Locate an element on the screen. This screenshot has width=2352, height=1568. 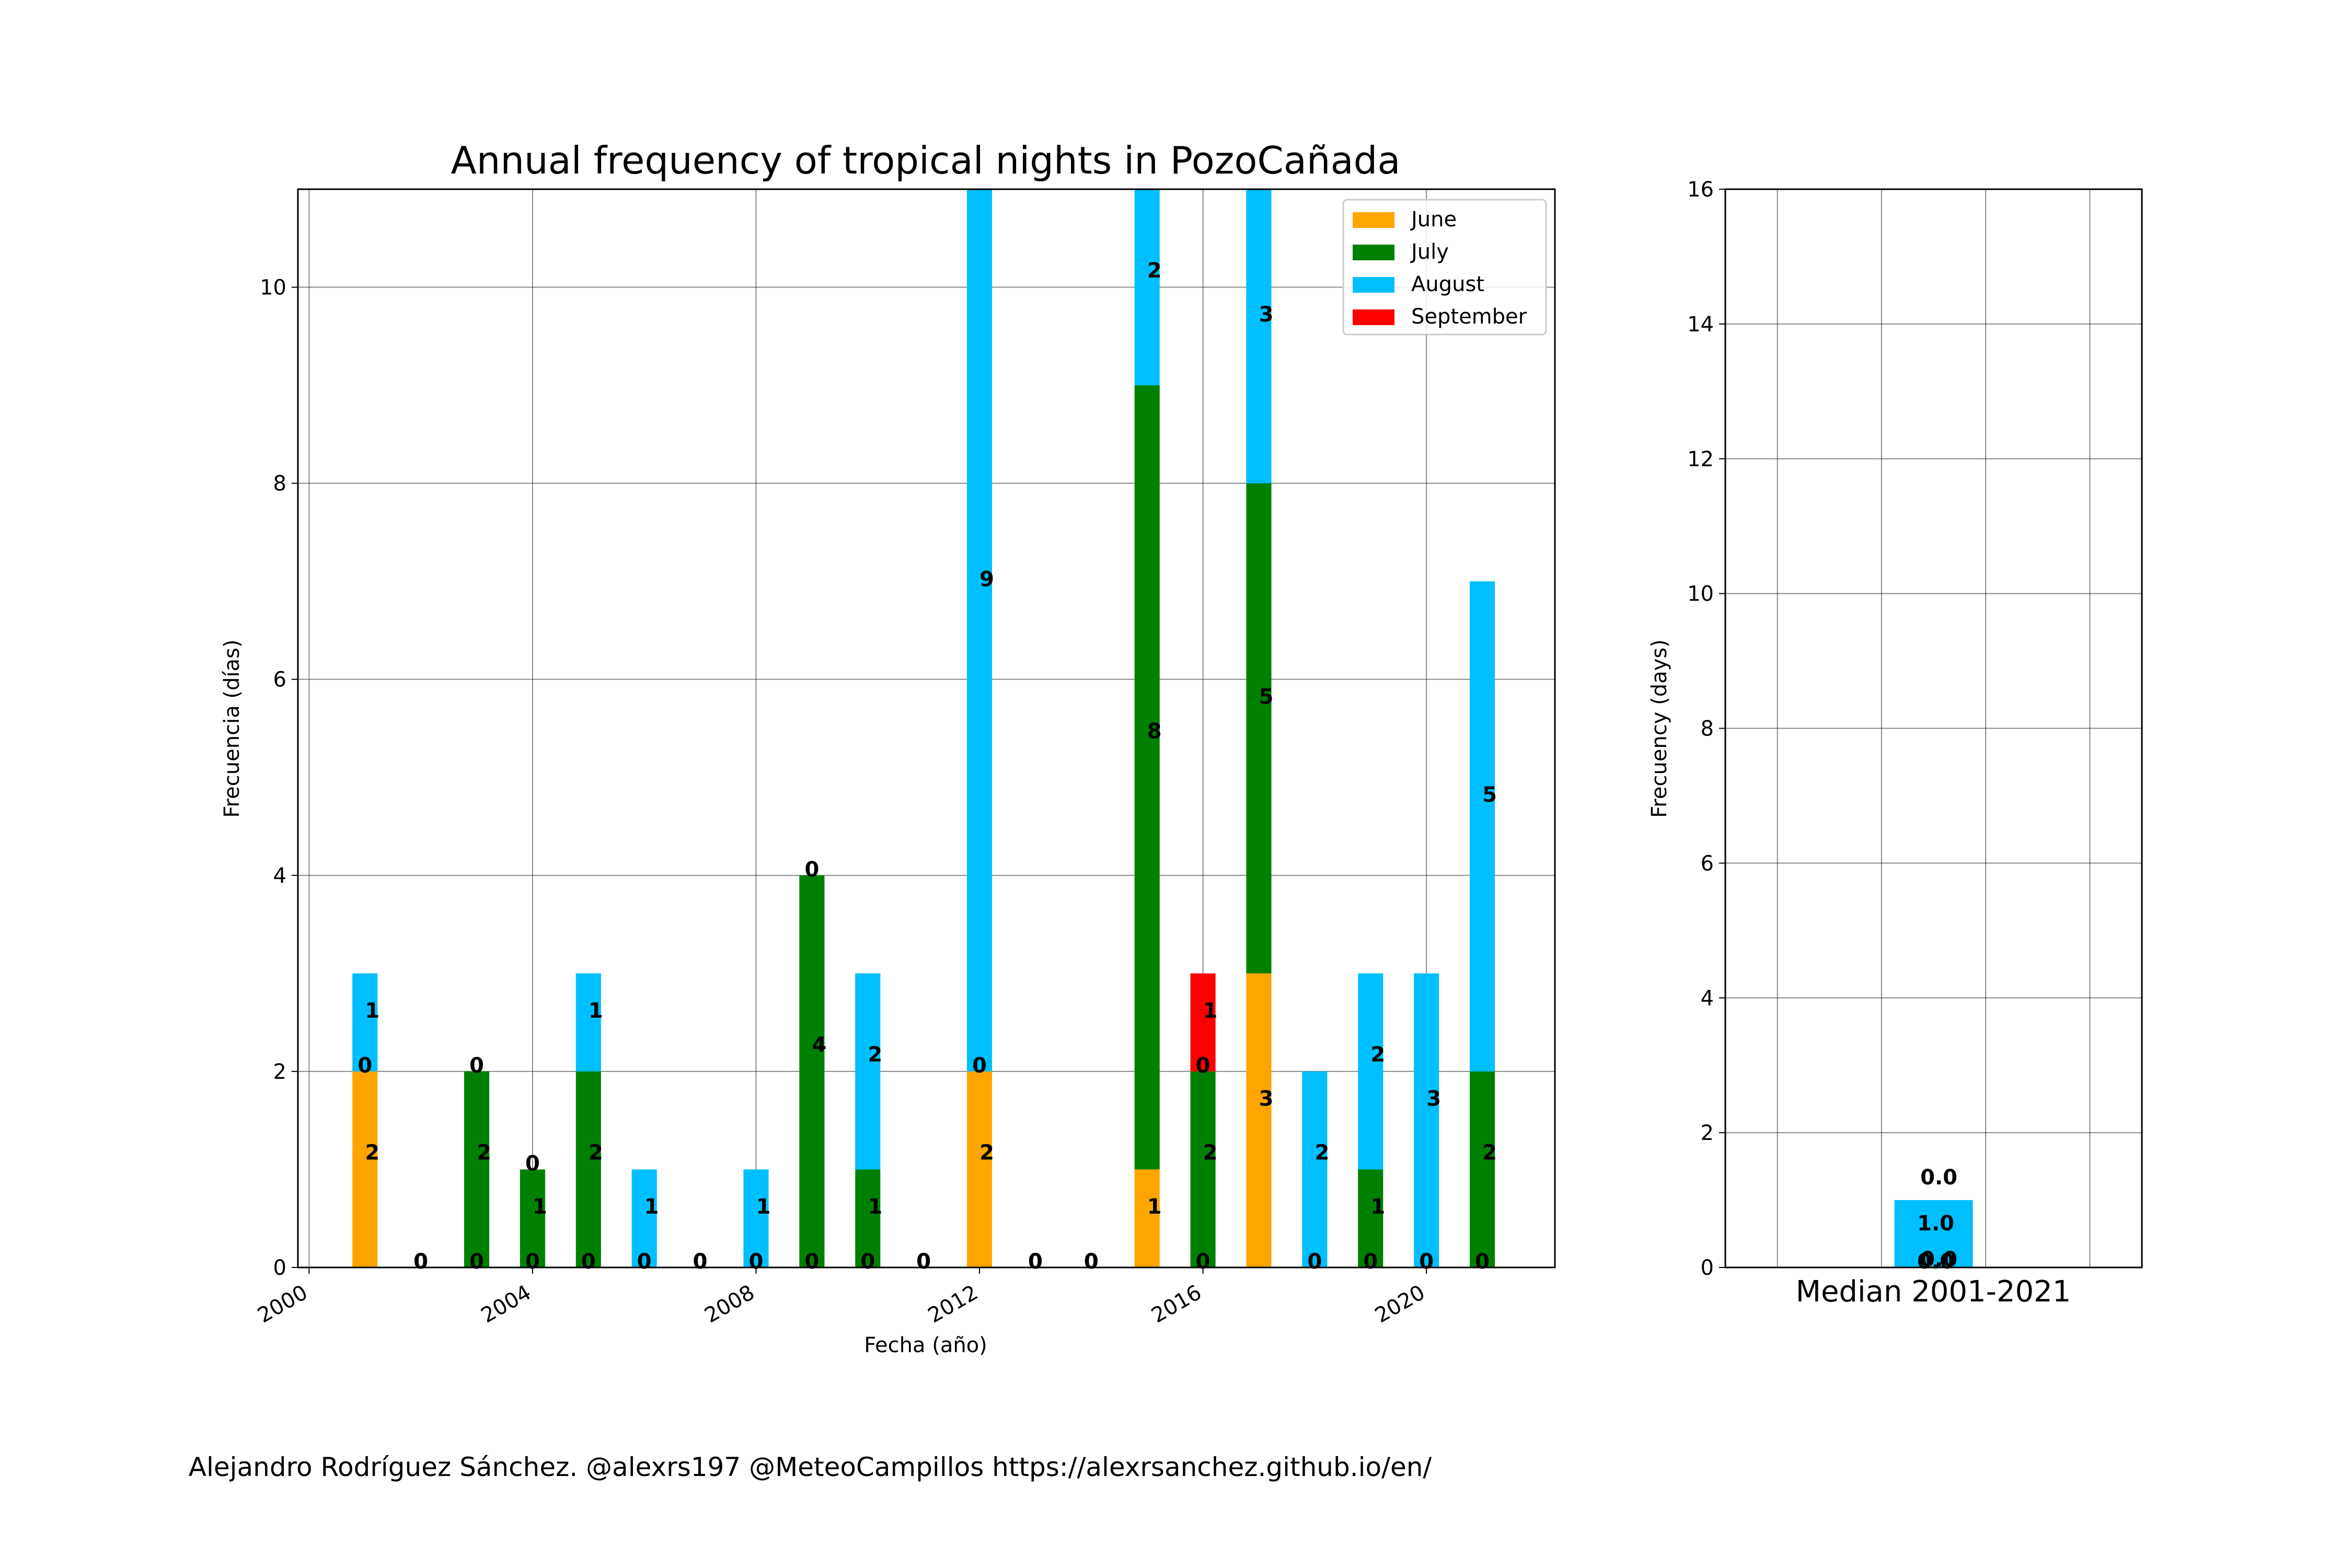
bar-label-2006-july: 0 is located at coordinates (644, 1262).